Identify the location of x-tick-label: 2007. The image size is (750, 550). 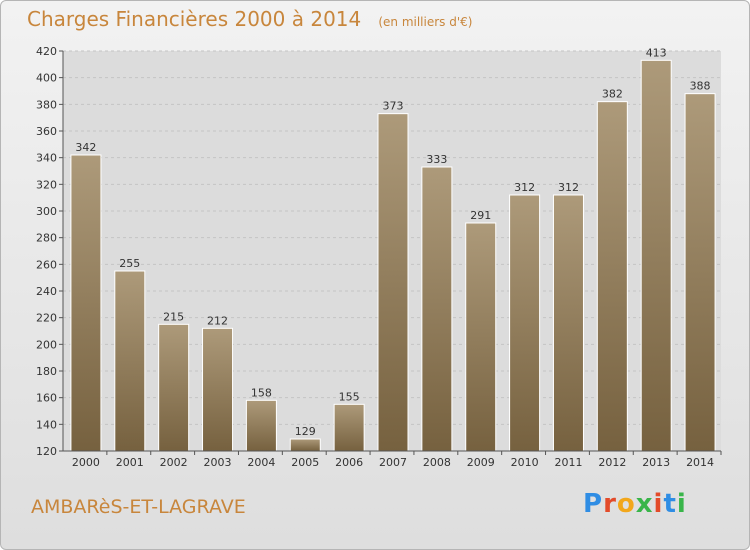
(393, 462).